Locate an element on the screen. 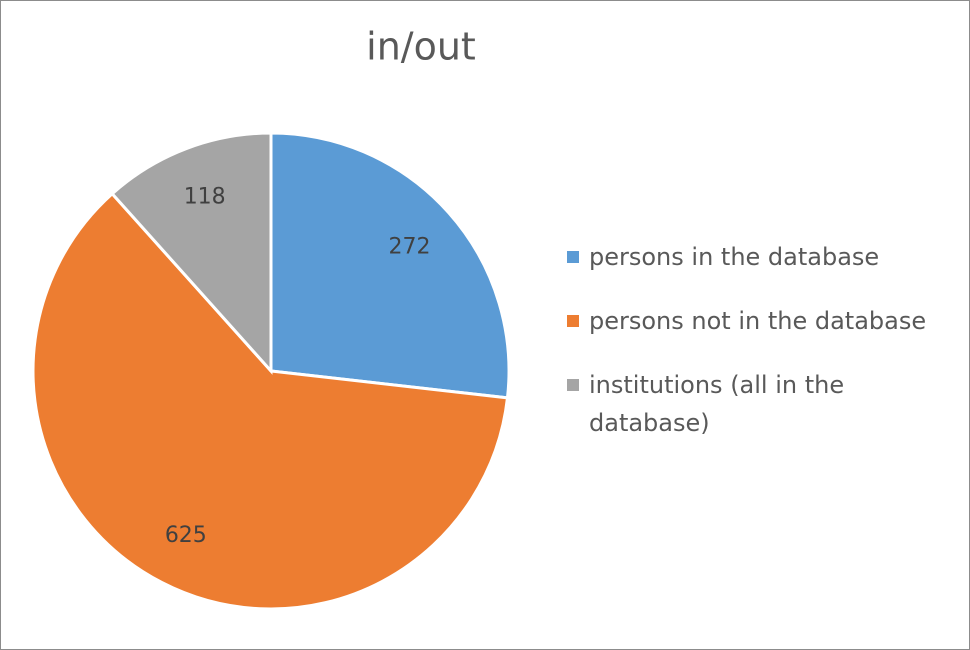  chart-title: in/out is located at coordinates (421, 47).